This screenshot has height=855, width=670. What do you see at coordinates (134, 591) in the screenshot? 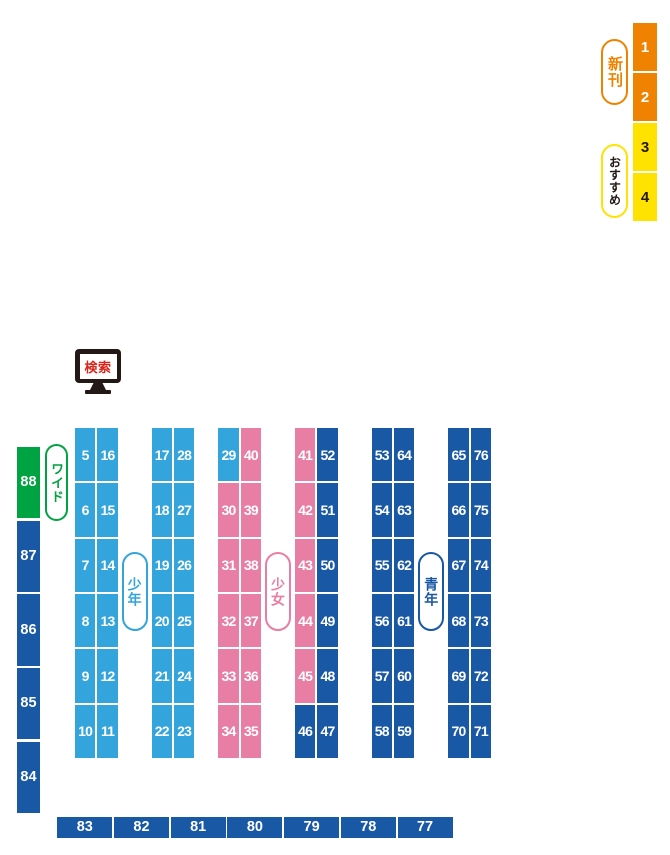
I see `genre-label-1: 少年` at bounding box center [134, 591].